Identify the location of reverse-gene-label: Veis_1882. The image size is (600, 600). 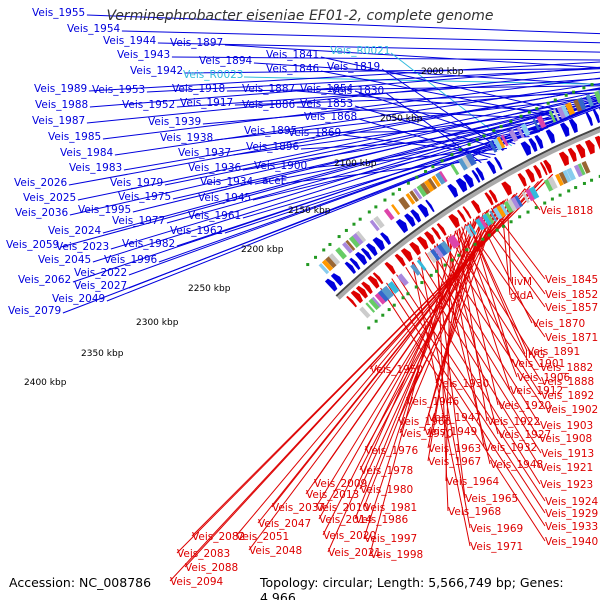
(566, 368).